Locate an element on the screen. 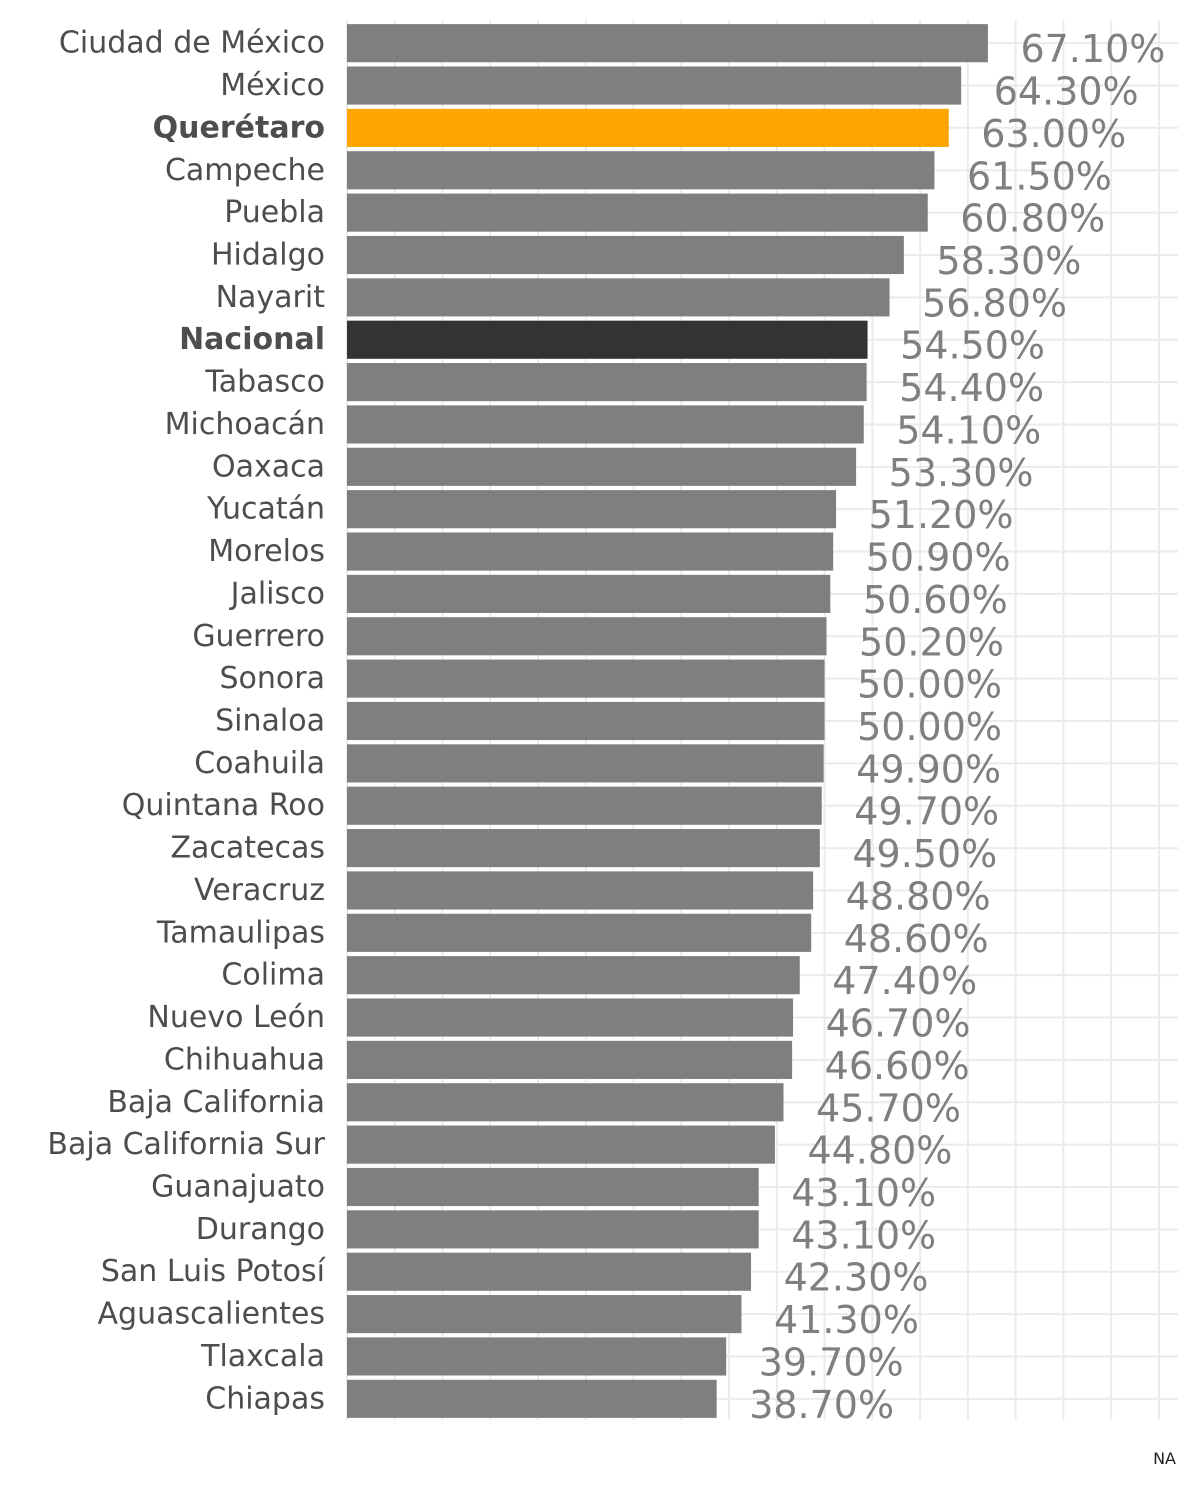  value-label: 63.00% is located at coordinates (1053, 134).